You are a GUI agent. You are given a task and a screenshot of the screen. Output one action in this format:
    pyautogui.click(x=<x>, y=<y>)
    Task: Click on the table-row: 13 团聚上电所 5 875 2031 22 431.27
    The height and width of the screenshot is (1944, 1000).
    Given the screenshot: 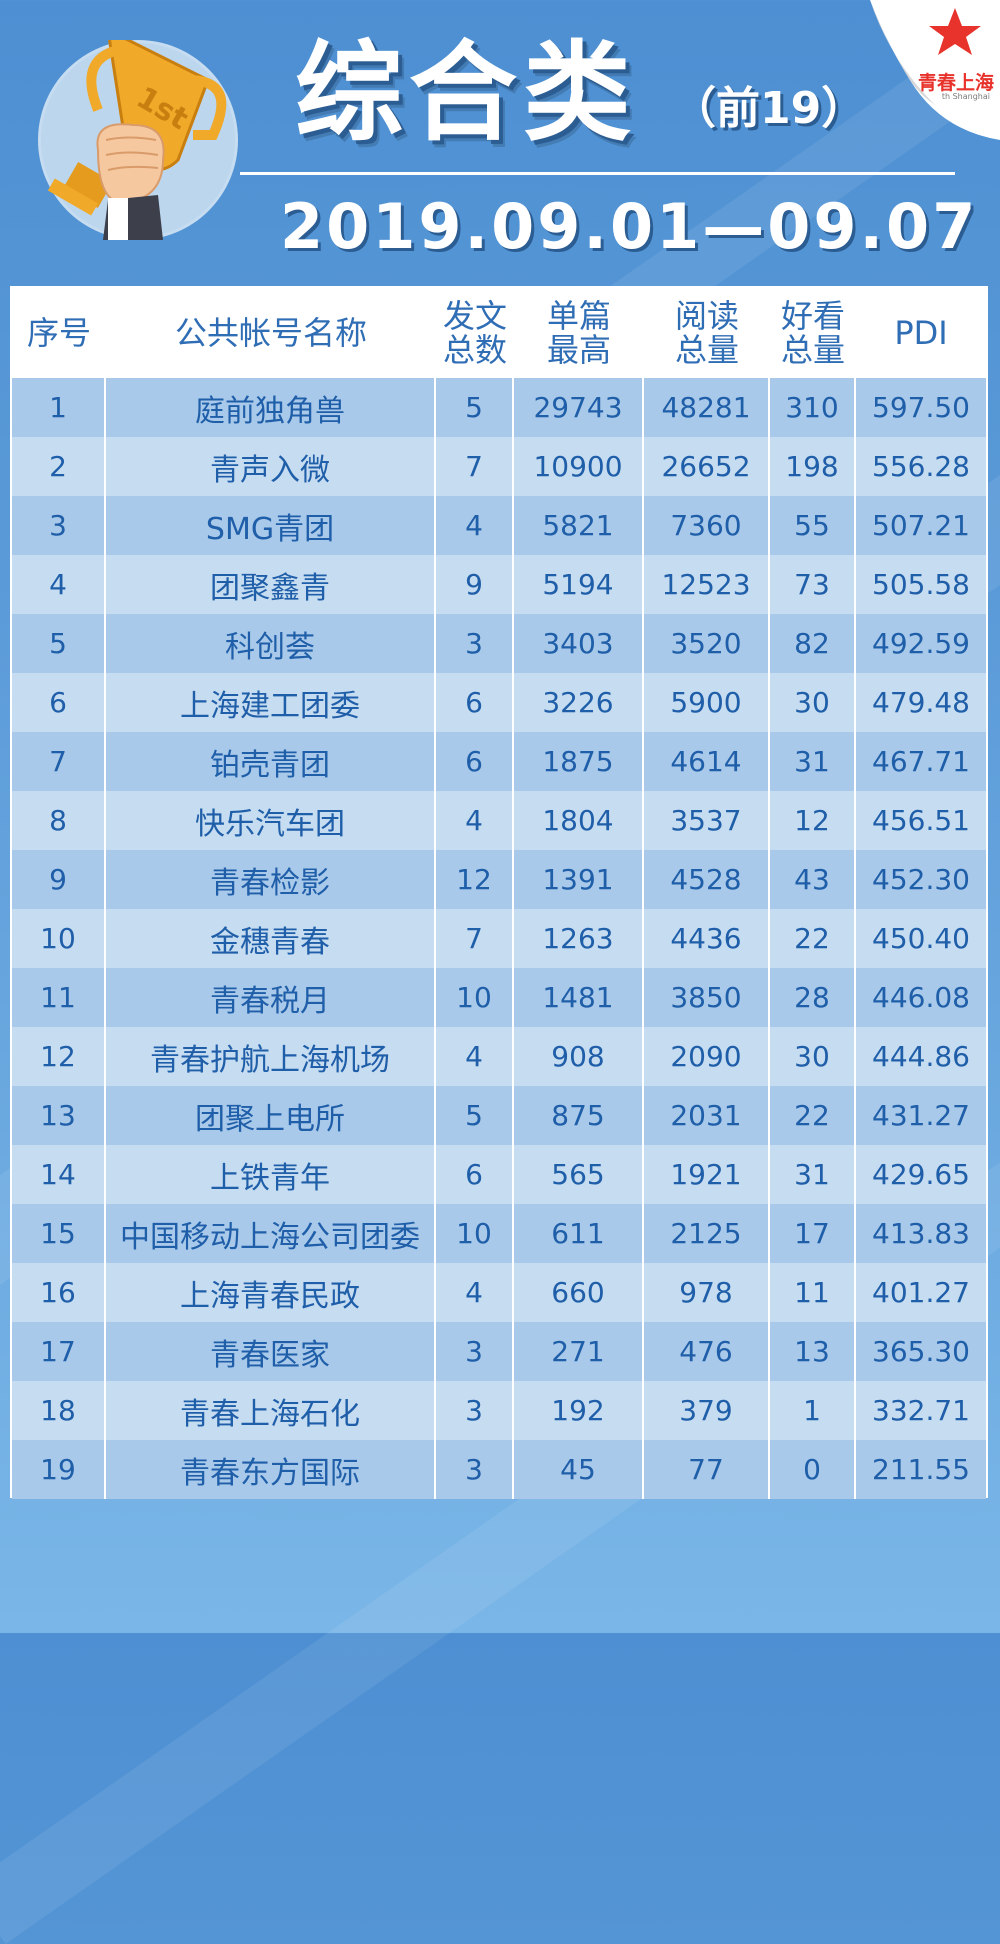 What is the action you would take?
    pyautogui.click(x=499, y=1115)
    